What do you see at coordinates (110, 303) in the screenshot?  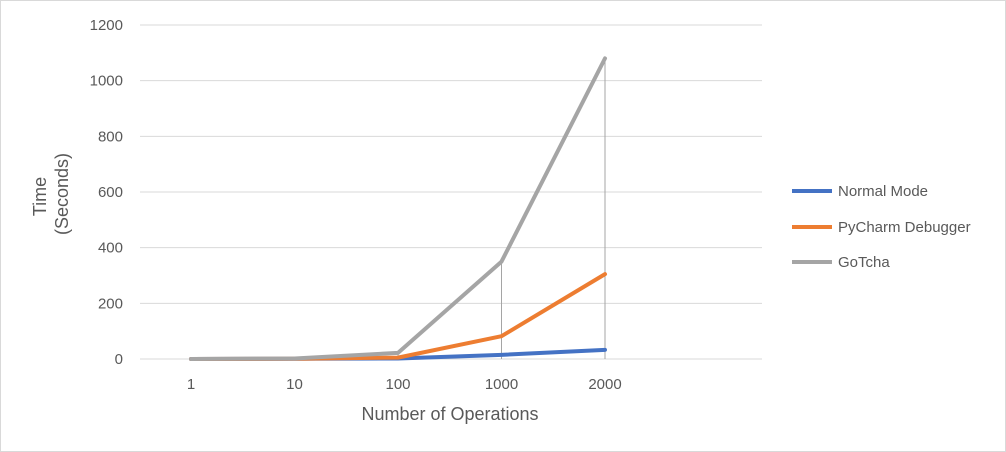 I see `y-tick-label-200: 200` at bounding box center [110, 303].